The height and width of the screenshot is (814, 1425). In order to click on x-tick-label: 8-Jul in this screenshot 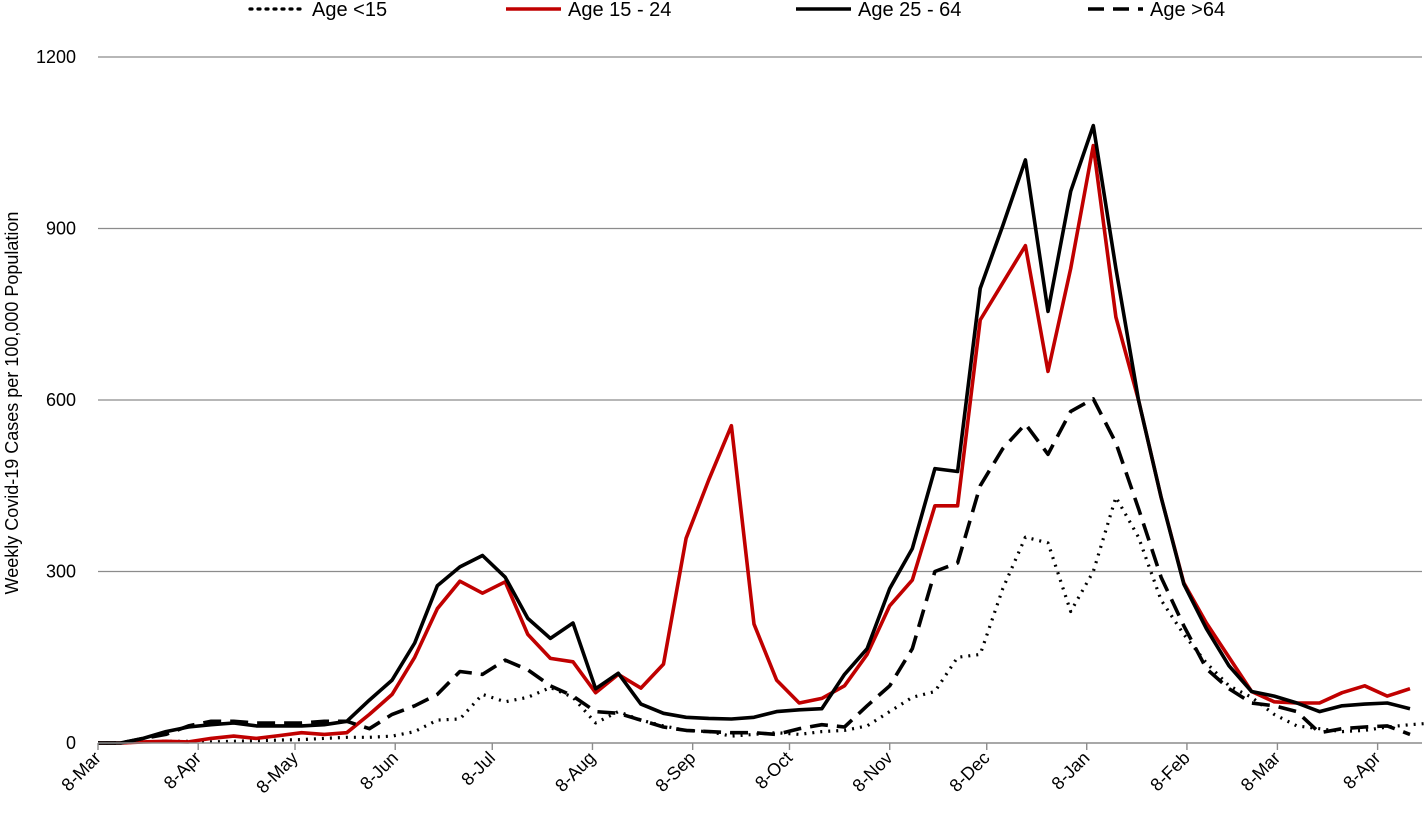, I will do `click(478, 769)`.